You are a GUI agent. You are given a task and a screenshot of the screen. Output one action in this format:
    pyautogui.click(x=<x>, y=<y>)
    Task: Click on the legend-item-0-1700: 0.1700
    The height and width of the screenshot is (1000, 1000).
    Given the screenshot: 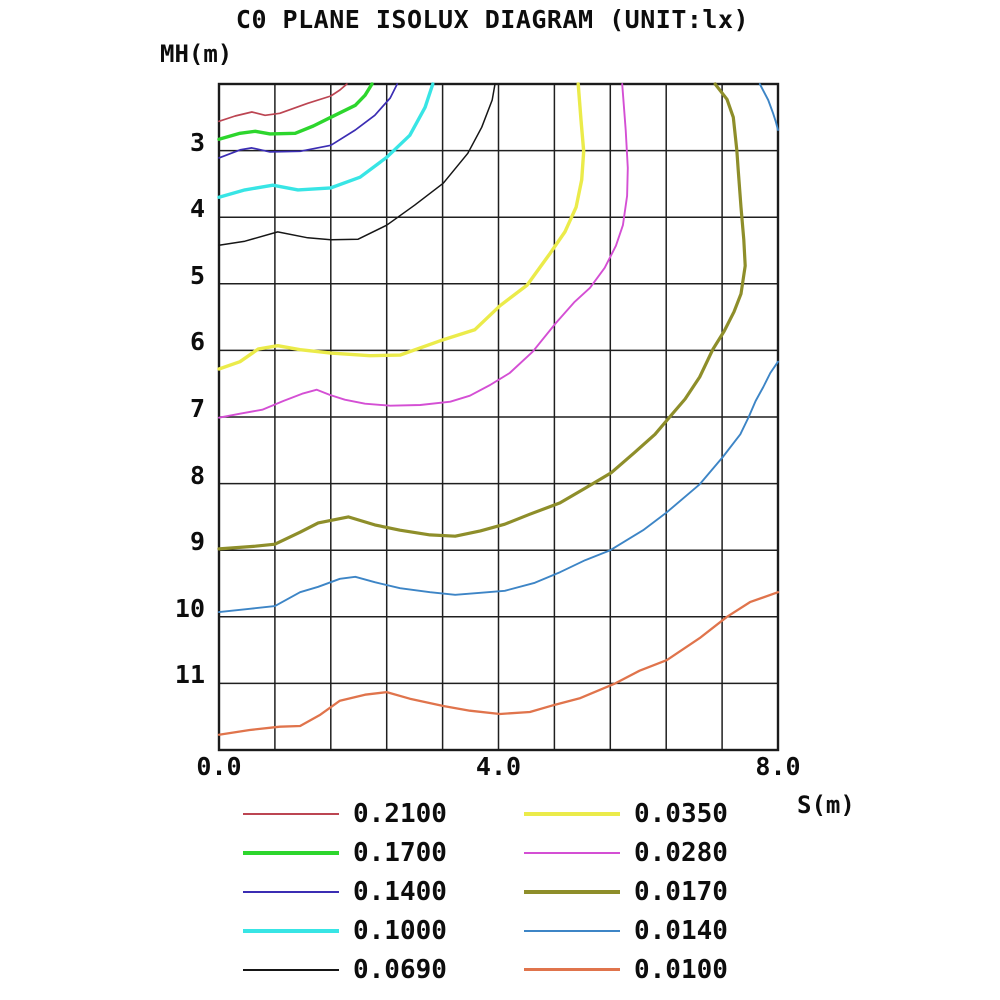 What is the action you would take?
    pyautogui.click(x=383, y=853)
    